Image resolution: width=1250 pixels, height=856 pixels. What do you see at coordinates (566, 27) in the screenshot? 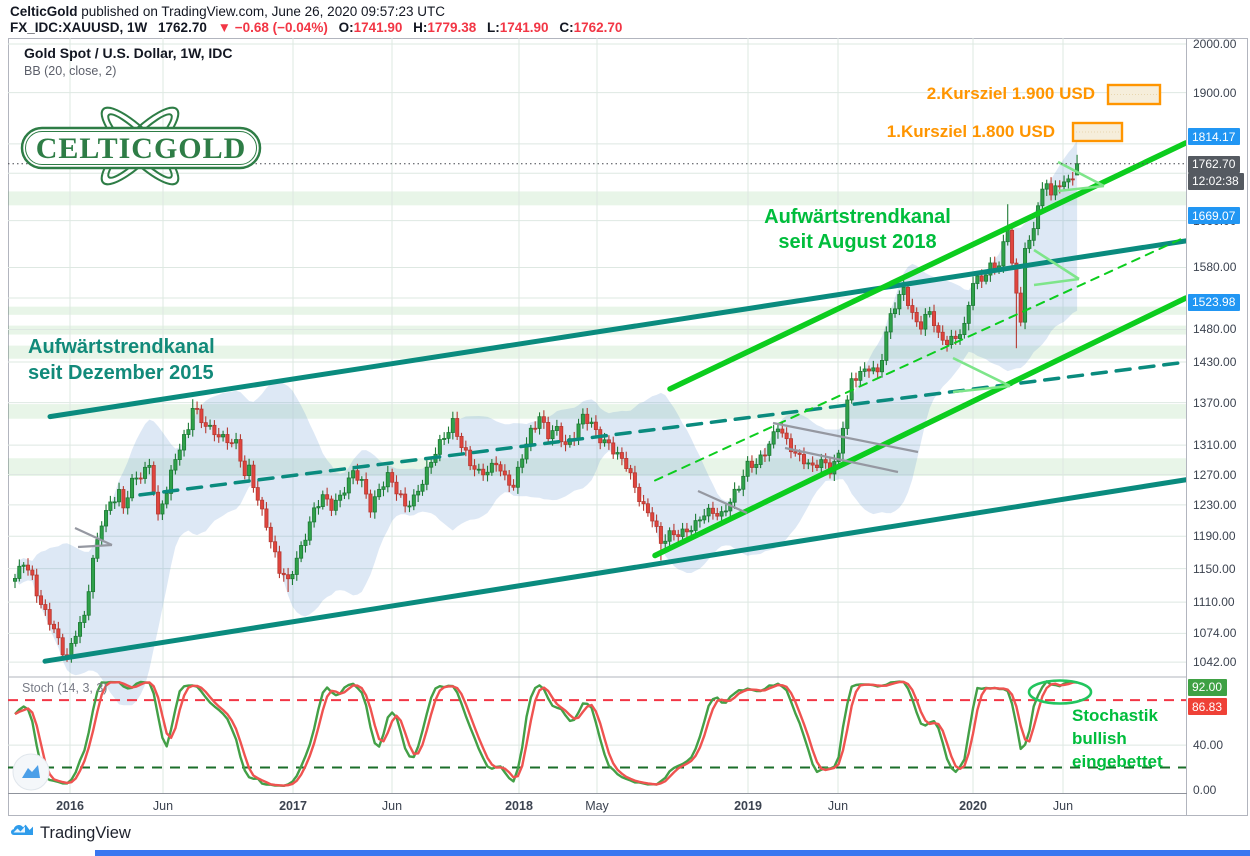
I see `close-label: C:` at bounding box center [566, 27].